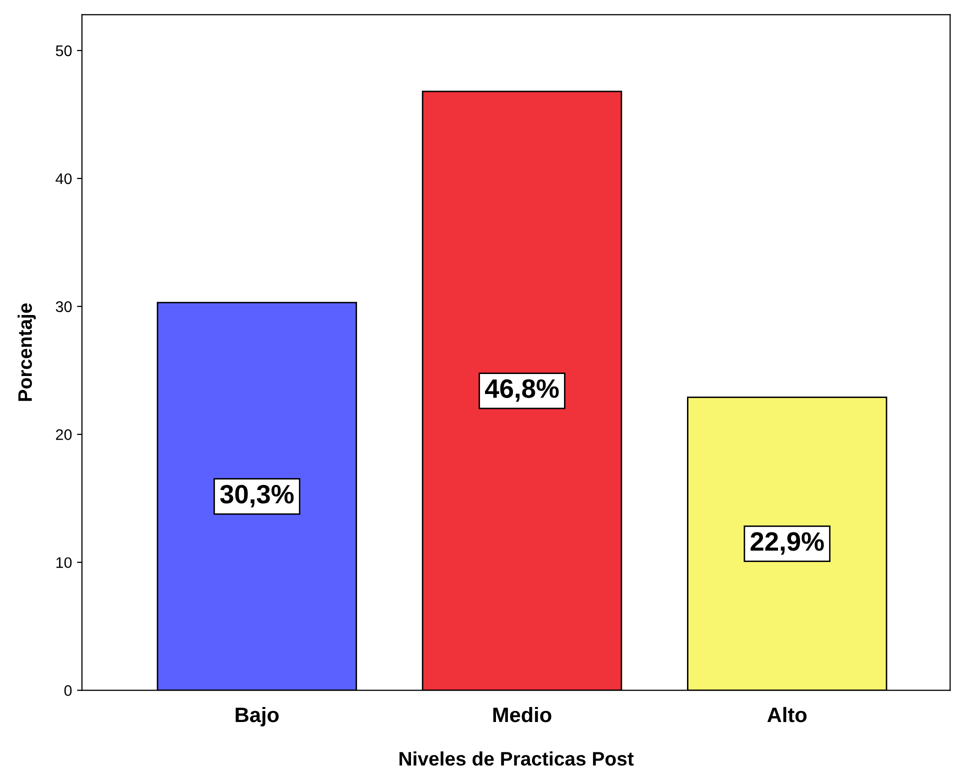 The height and width of the screenshot is (773, 953). I want to click on y-tick-label: 0, so click(68, 690).